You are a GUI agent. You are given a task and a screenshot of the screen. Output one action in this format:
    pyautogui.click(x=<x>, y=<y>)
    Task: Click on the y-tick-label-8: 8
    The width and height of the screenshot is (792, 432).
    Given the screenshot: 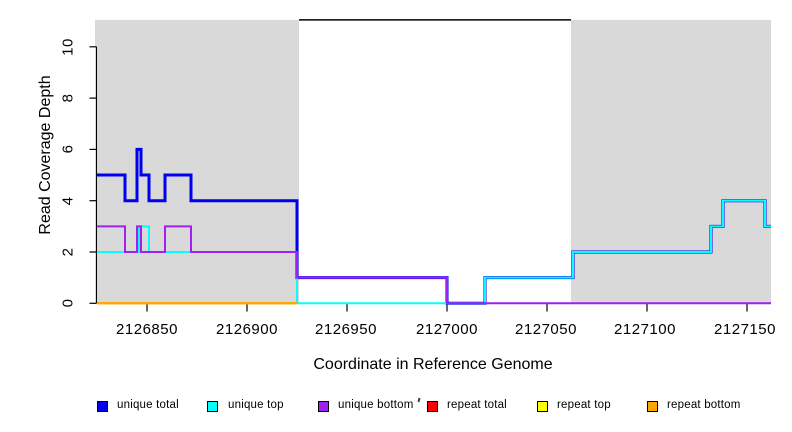 What is the action you would take?
    pyautogui.click(x=68, y=98)
    